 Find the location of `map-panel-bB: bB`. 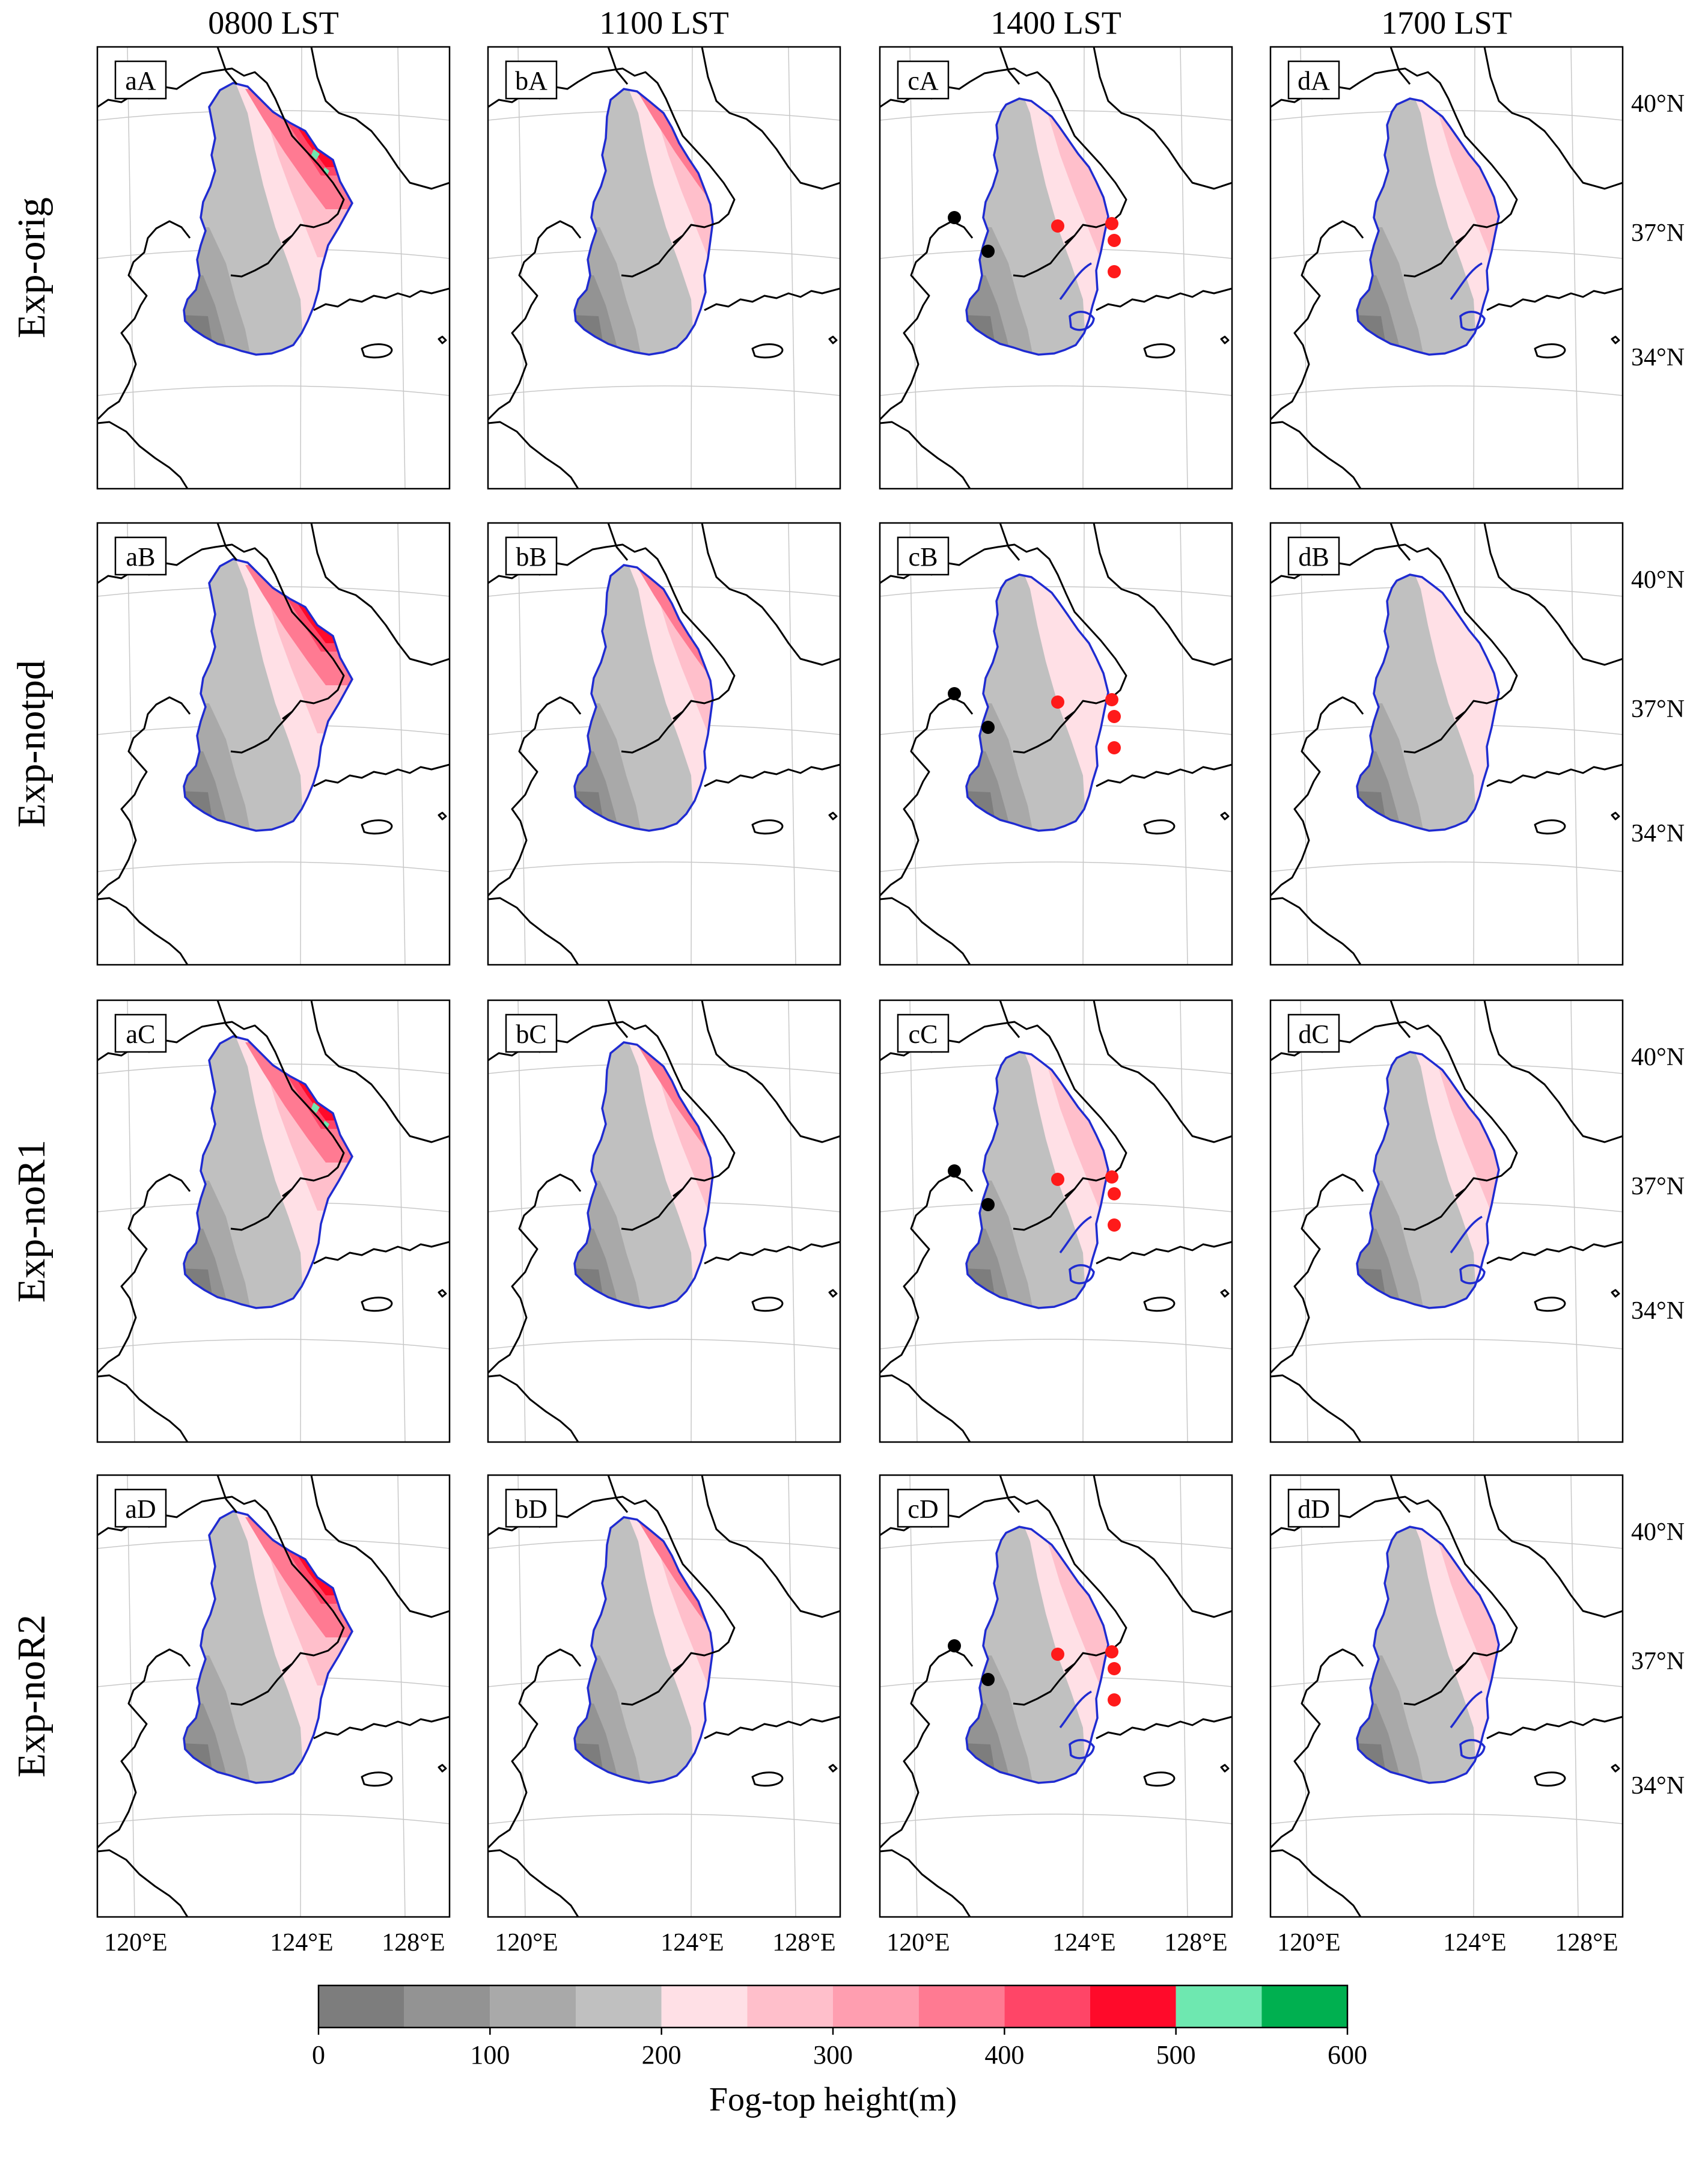

map-panel-bB: bB is located at coordinates (664, 744).